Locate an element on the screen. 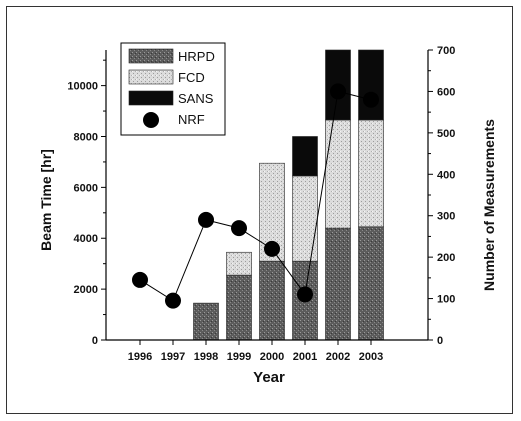 This screenshot has width=521, height=421. legend-swatch-nrf is located at coordinates (151, 120).